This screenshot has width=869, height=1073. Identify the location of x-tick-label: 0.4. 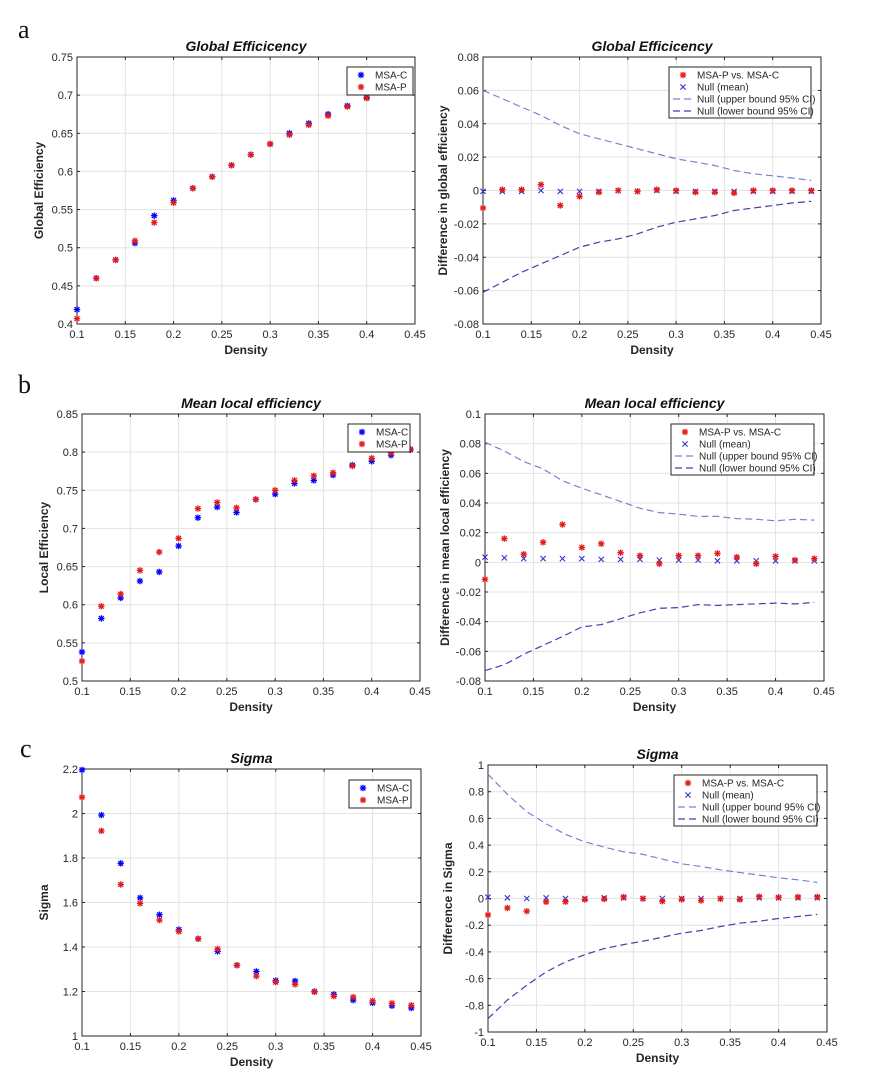
(772, 335).